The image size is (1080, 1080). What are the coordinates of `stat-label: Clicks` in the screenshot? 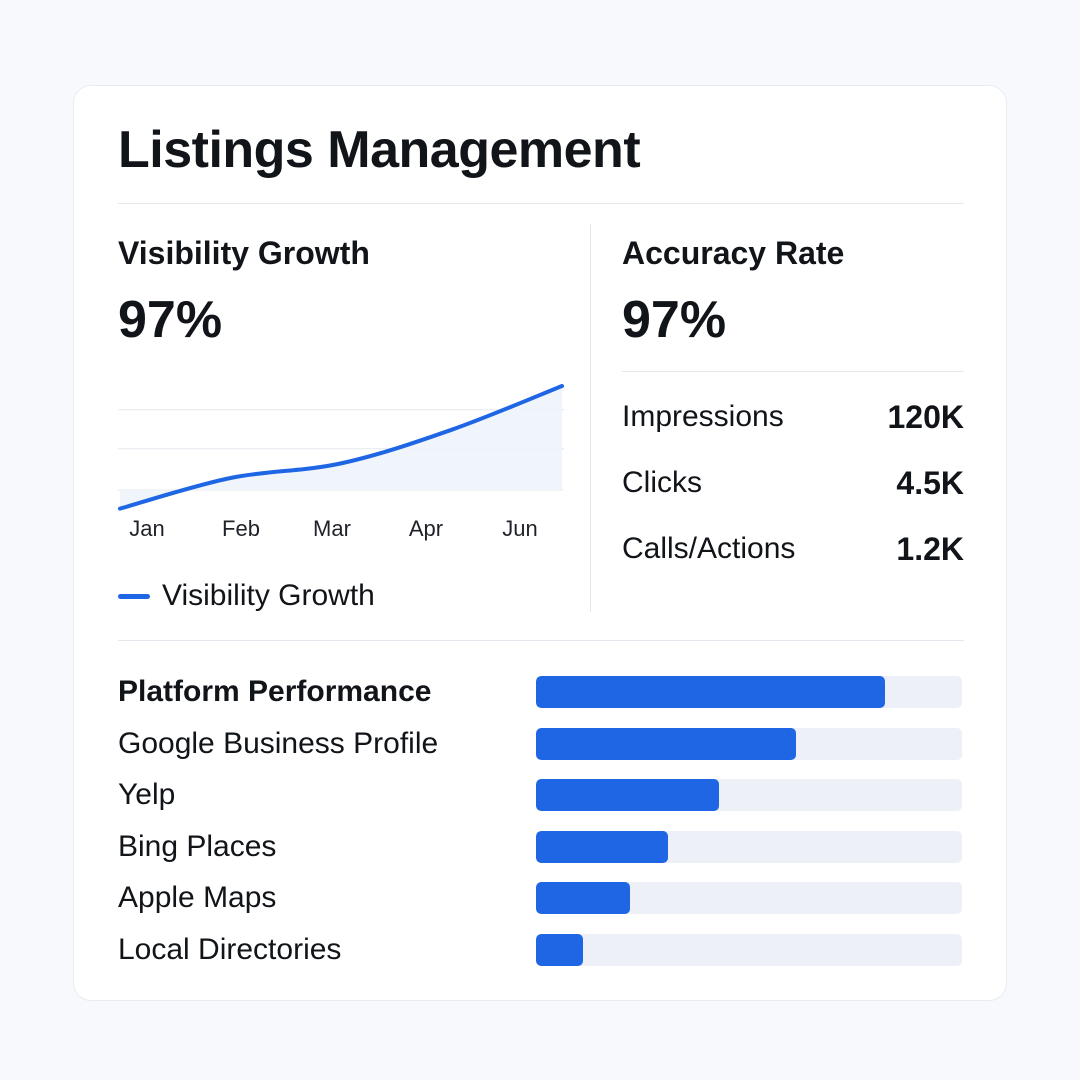 It's located at (662, 482).